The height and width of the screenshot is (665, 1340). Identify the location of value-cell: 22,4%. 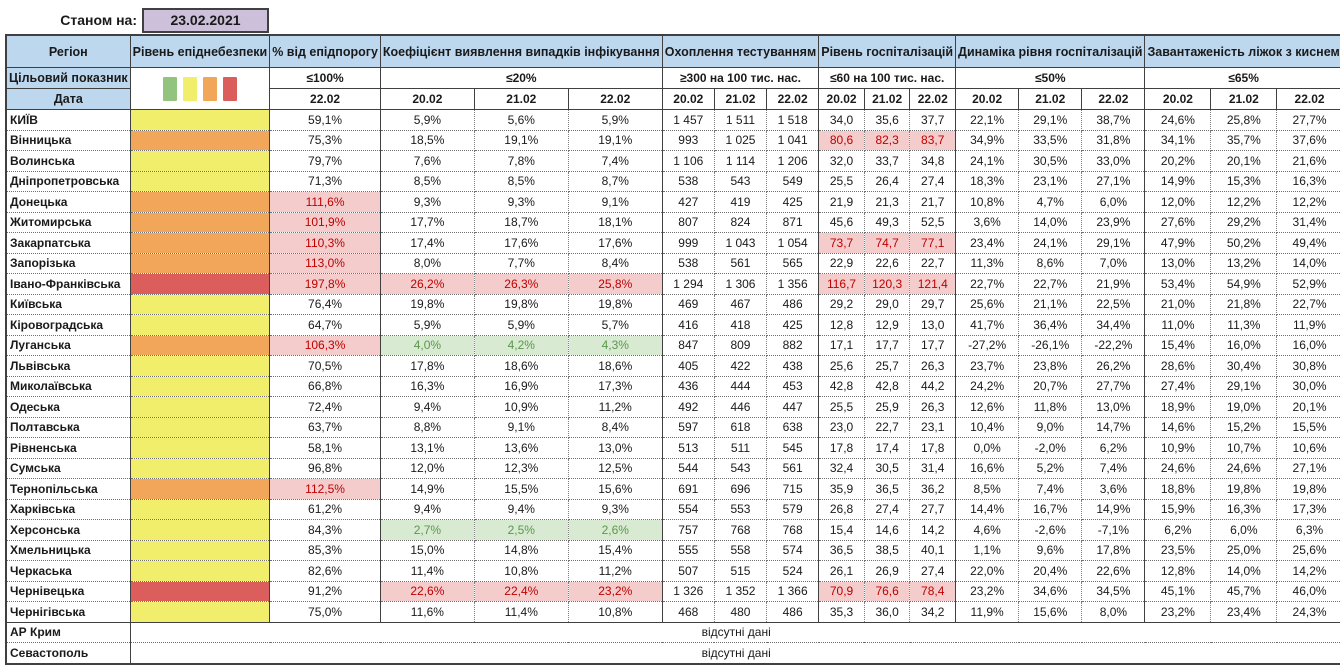
(521, 591).